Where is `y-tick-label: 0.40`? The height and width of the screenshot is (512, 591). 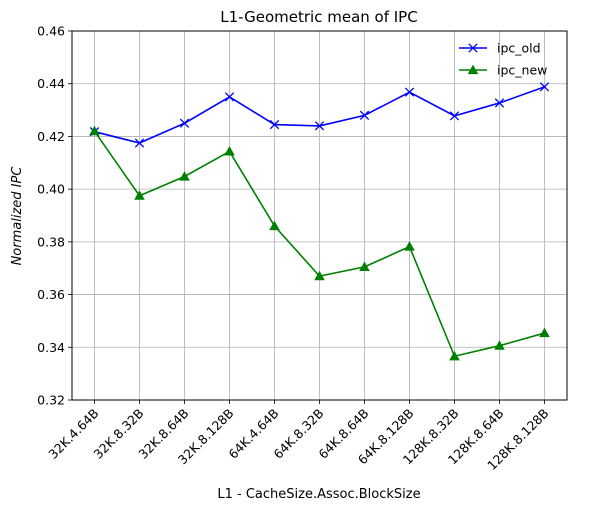
y-tick-label: 0.40 is located at coordinates (51, 189).